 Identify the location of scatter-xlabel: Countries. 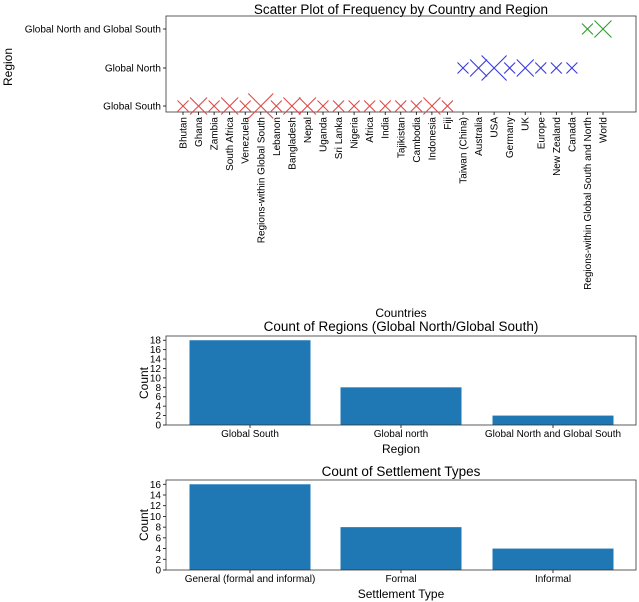
(400, 313).